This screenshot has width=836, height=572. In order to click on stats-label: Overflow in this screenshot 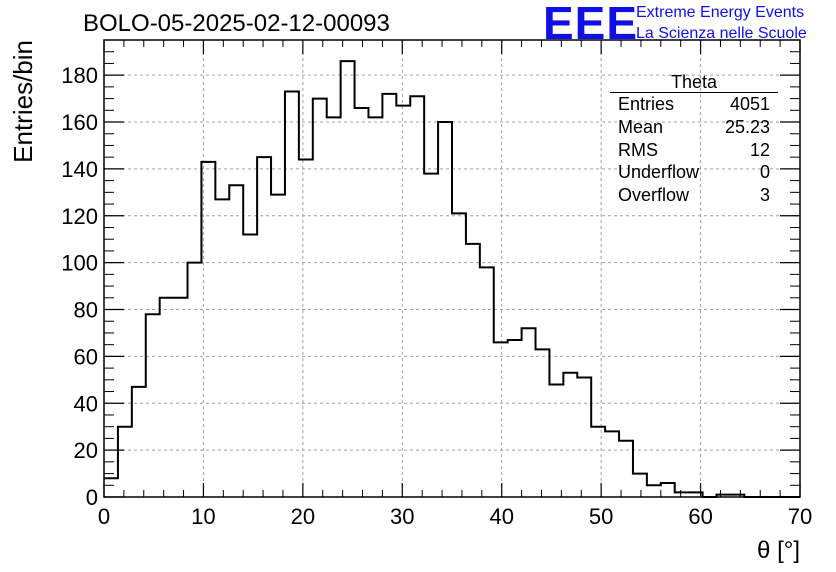, I will do `click(654, 195)`.